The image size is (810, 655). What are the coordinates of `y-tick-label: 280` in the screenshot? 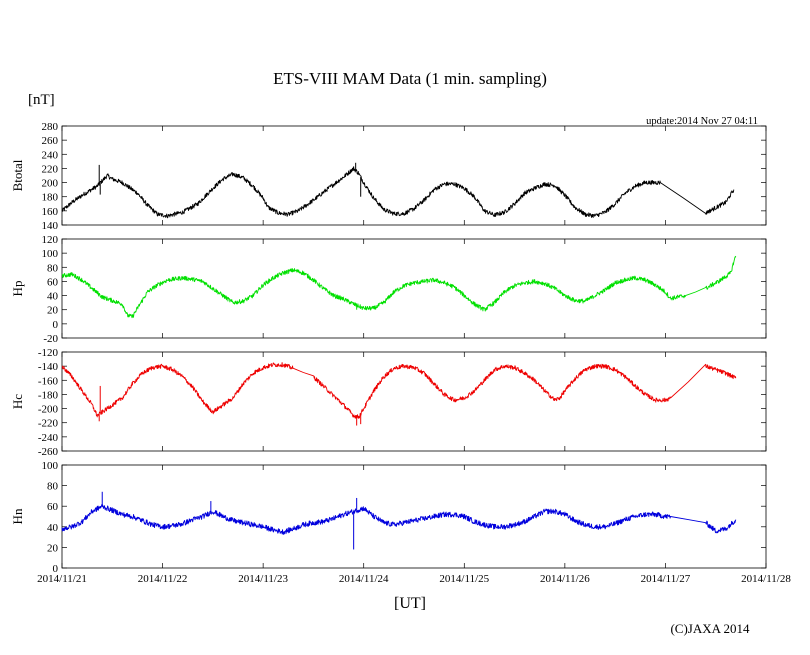 It's located at (50, 127).